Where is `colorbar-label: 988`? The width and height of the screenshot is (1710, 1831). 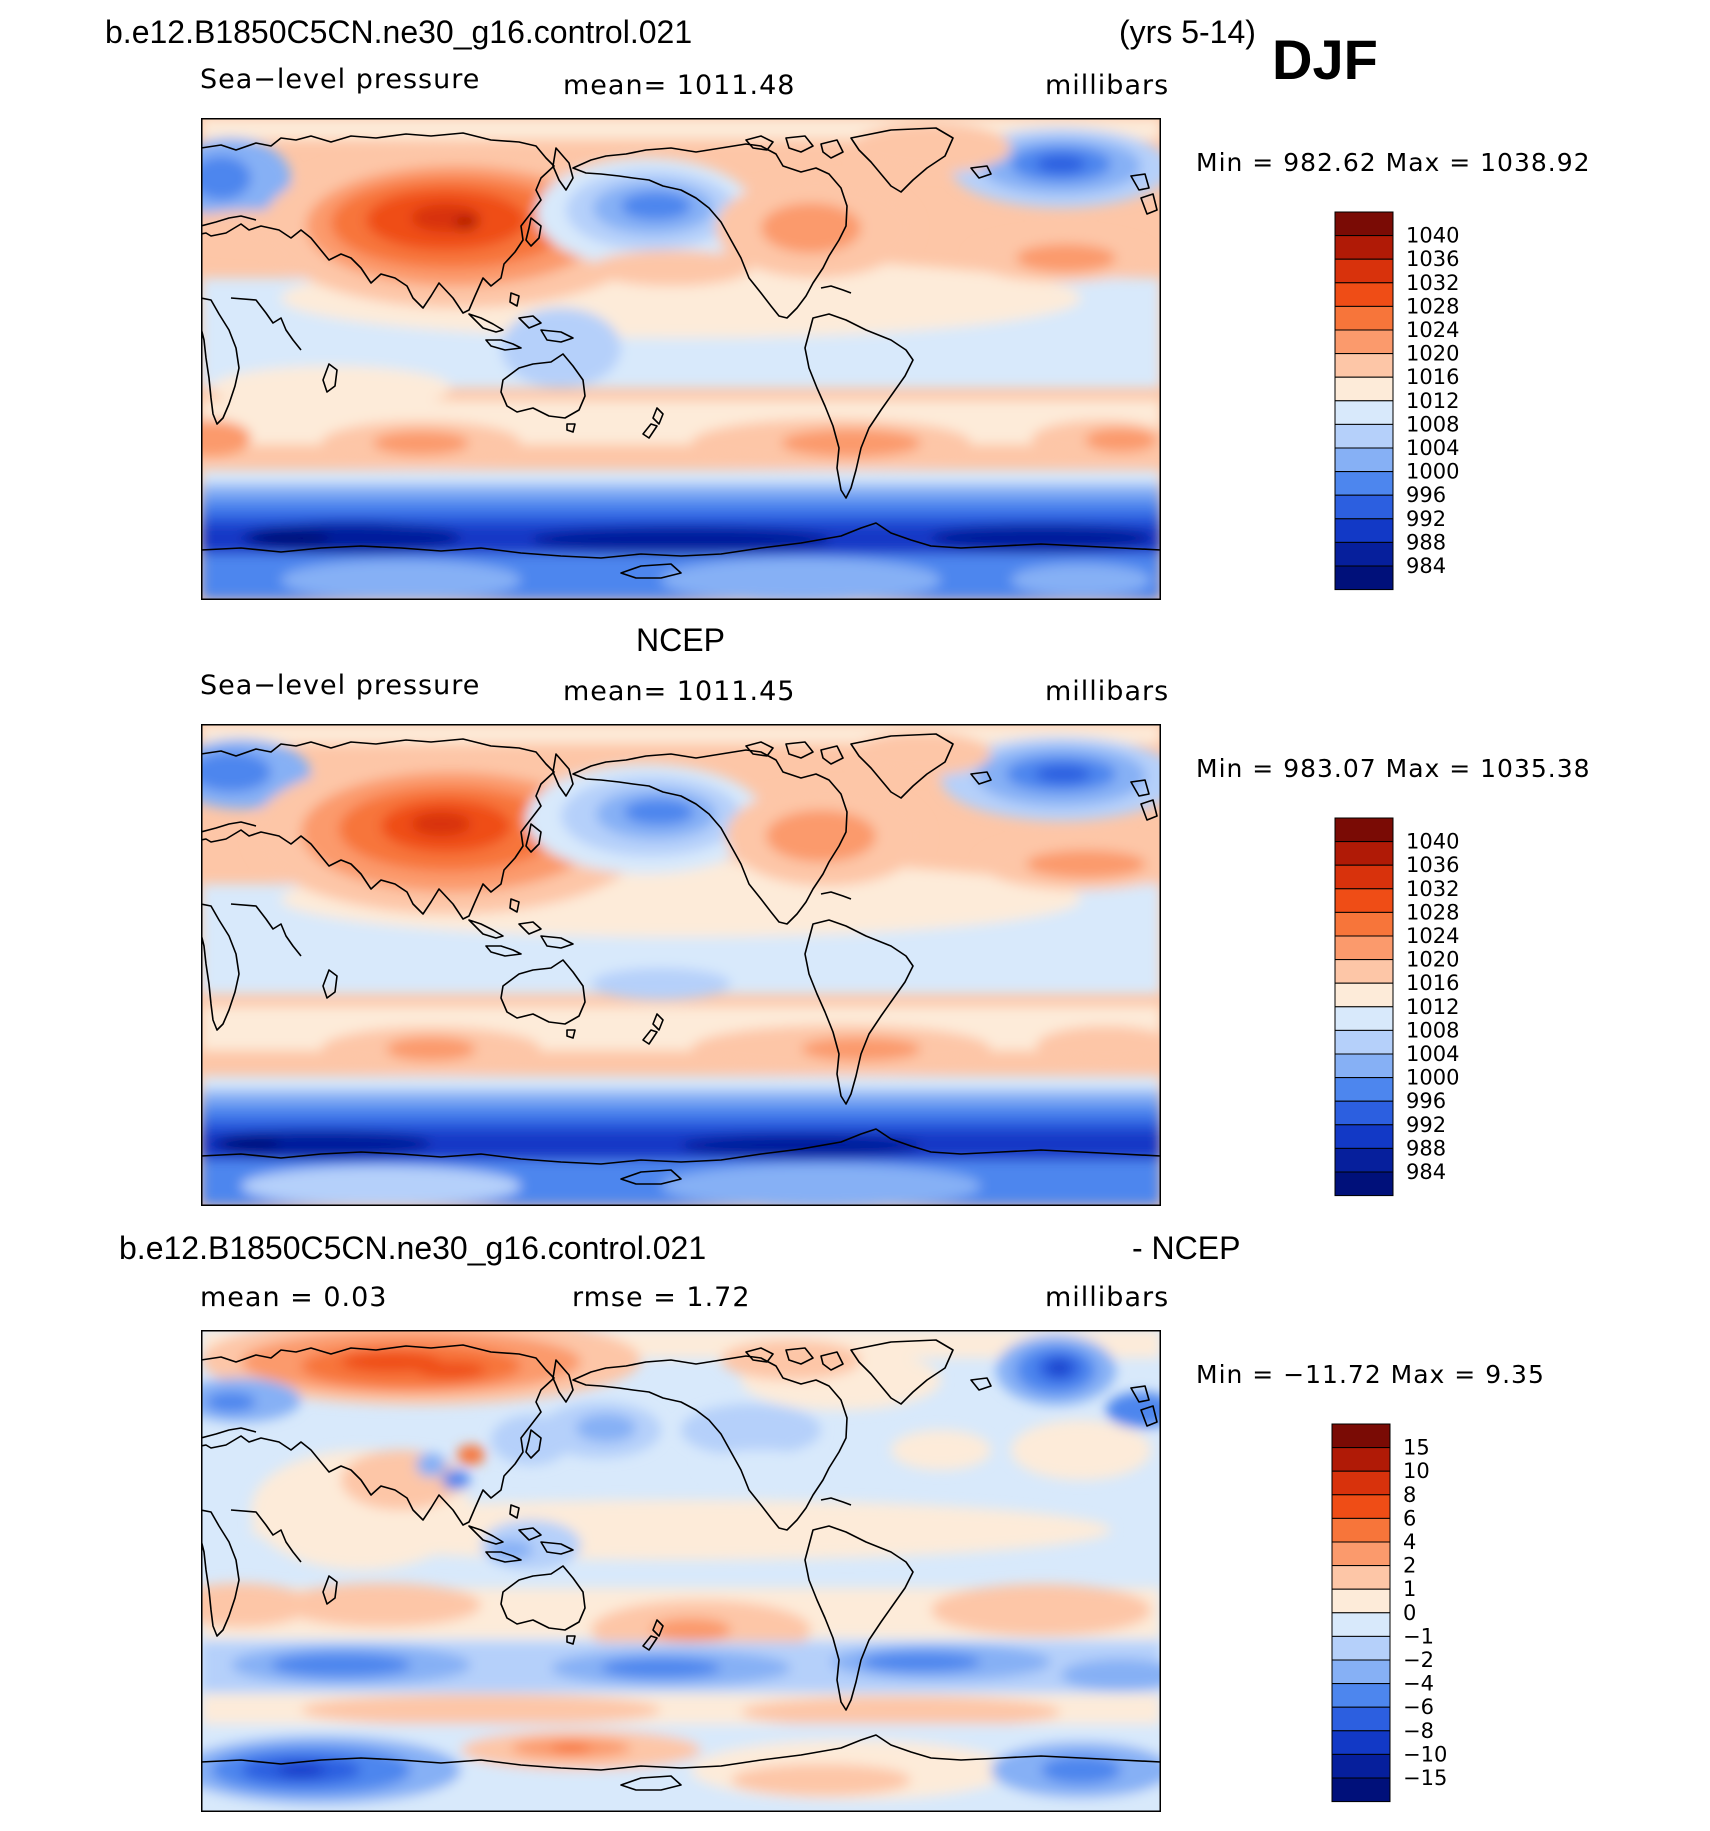 colorbar-label: 988 is located at coordinates (1426, 542).